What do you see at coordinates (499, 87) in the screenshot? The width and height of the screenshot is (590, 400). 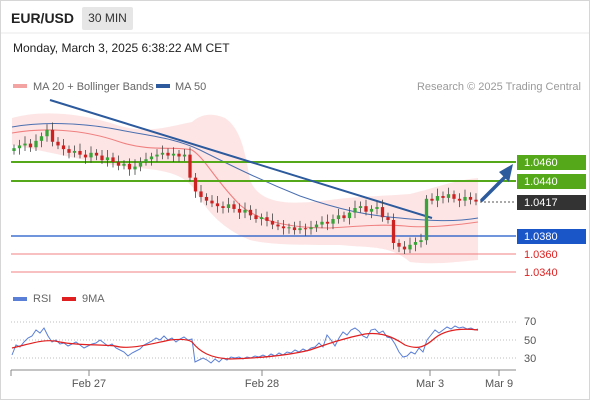 I see `credit-text: Research © 2025 Trading Central` at bounding box center [499, 87].